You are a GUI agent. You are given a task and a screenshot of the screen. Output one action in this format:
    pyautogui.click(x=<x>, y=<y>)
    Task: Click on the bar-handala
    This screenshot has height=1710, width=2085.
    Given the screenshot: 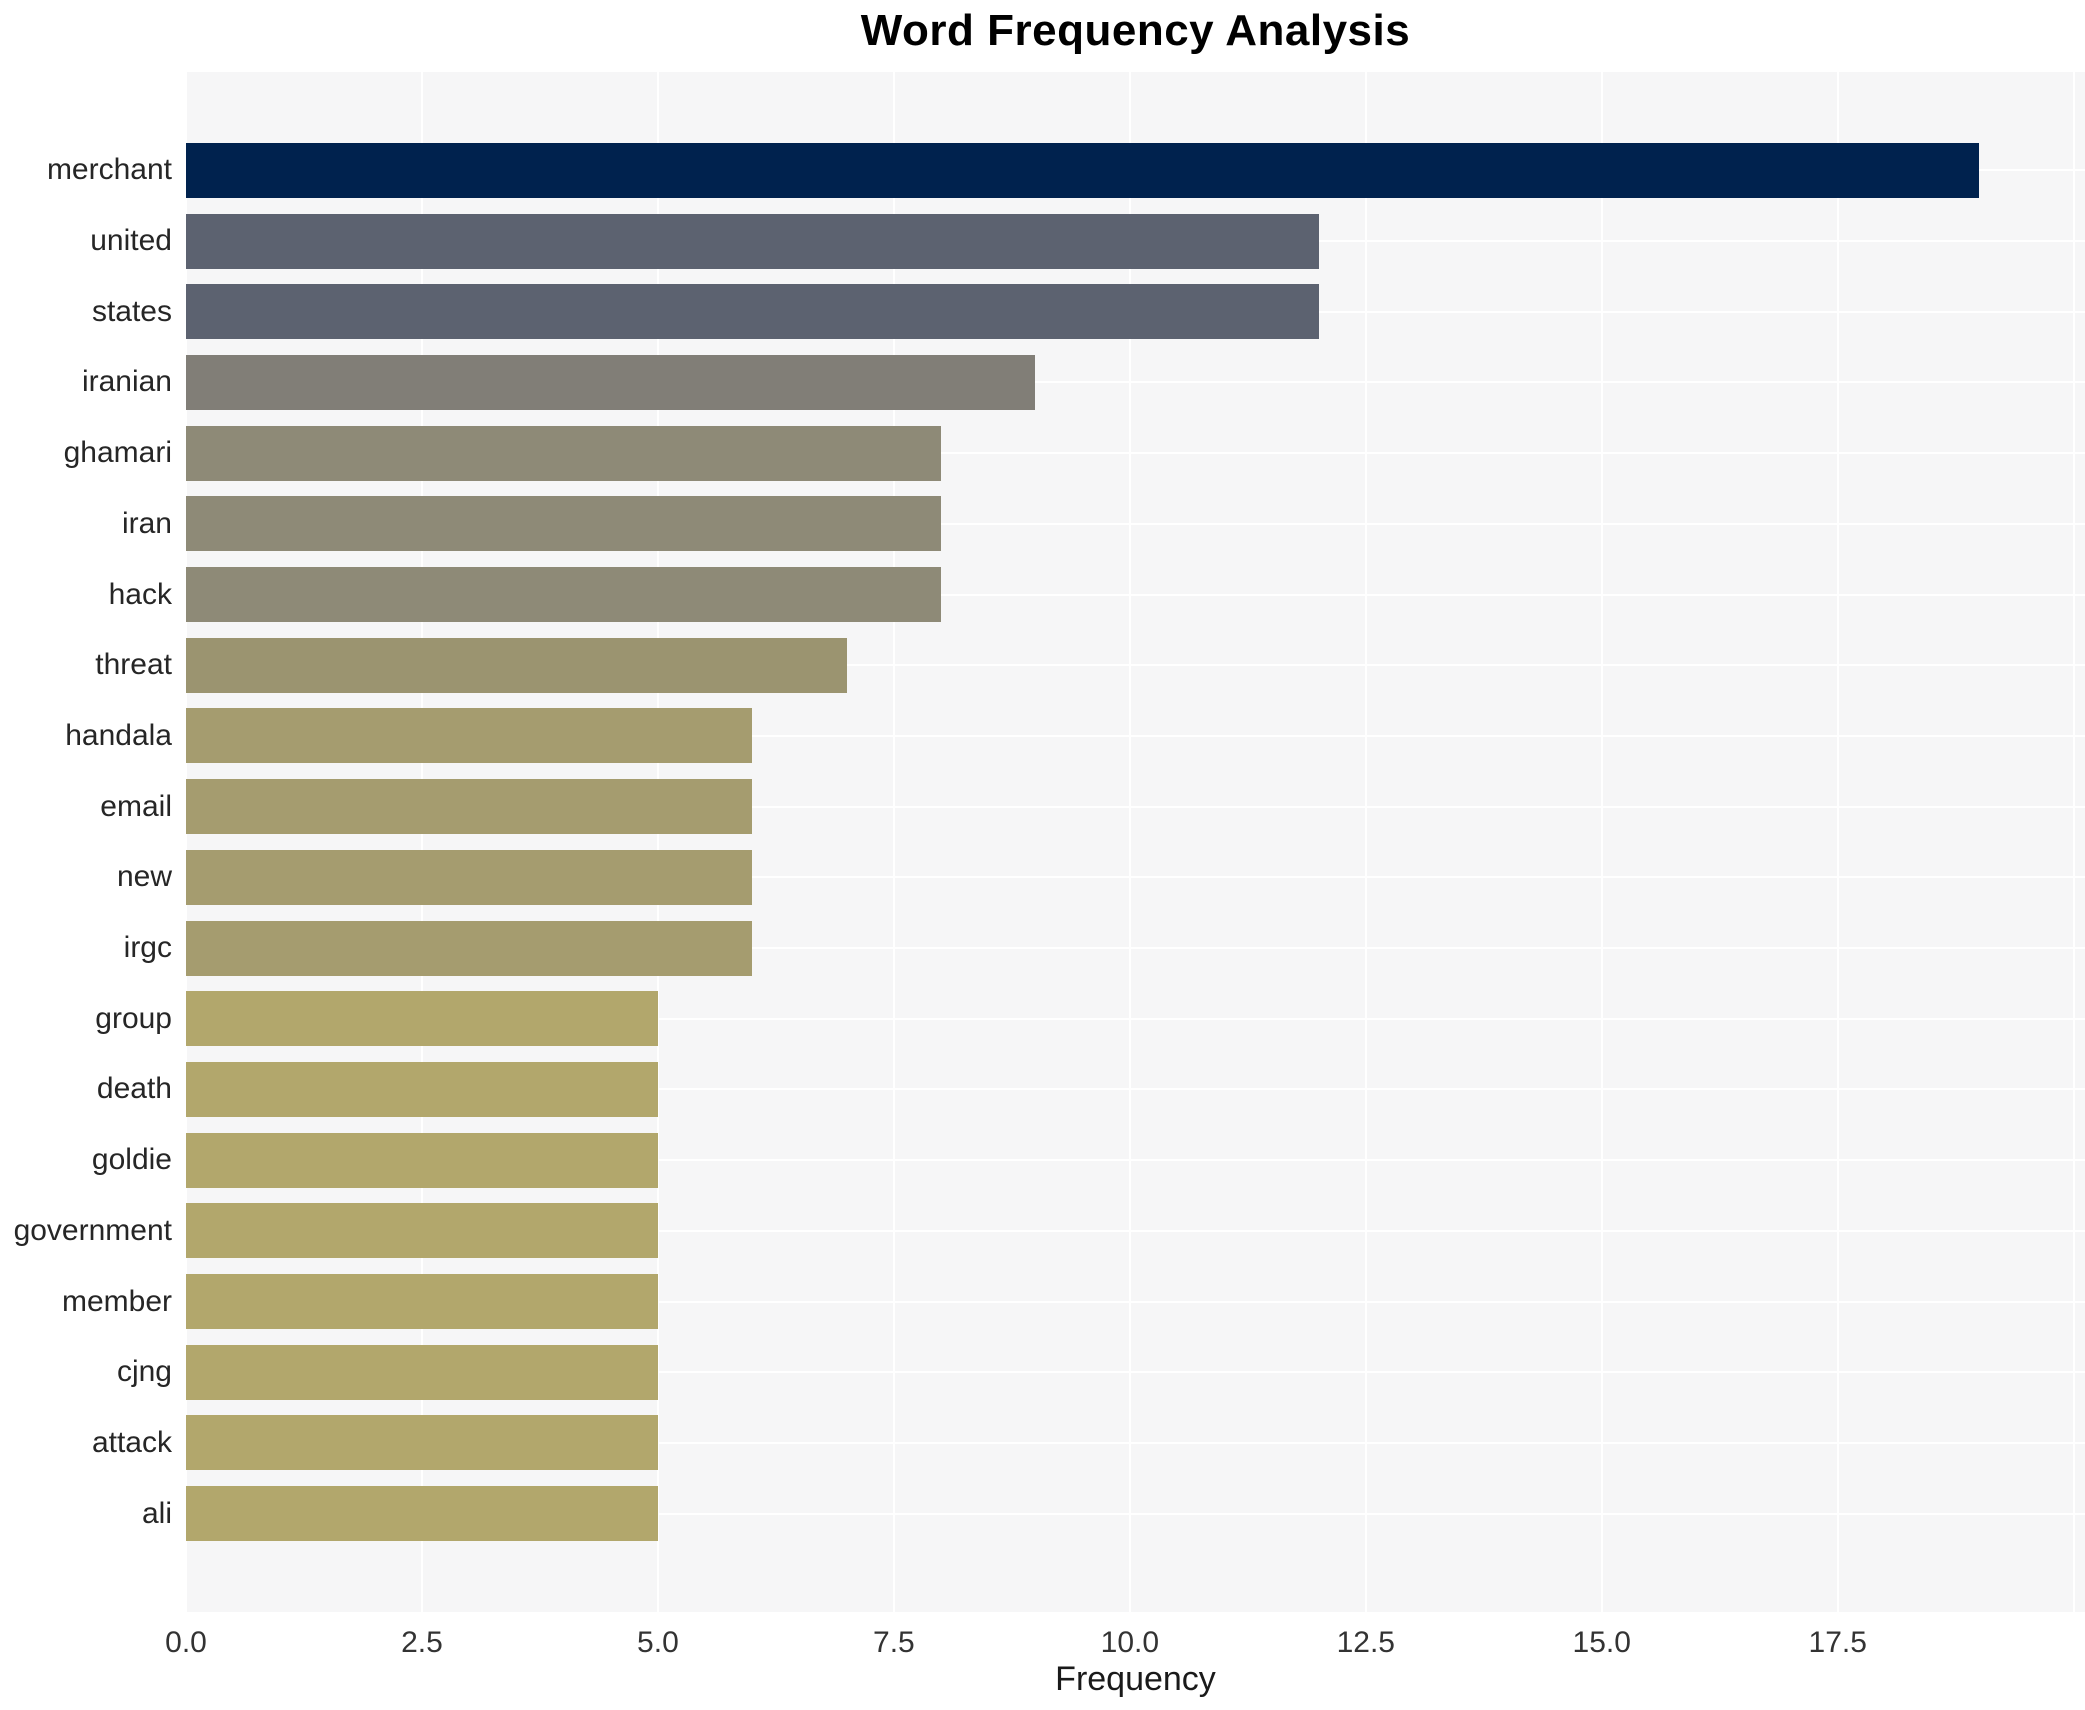 What is the action you would take?
    pyautogui.click(x=469, y=736)
    